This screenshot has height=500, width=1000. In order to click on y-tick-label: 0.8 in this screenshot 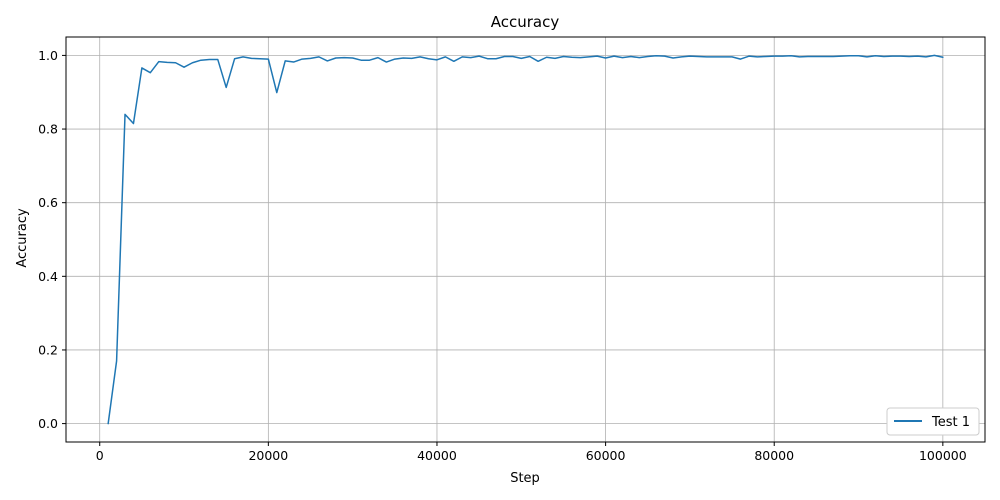, I will do `click(48, 129)`.